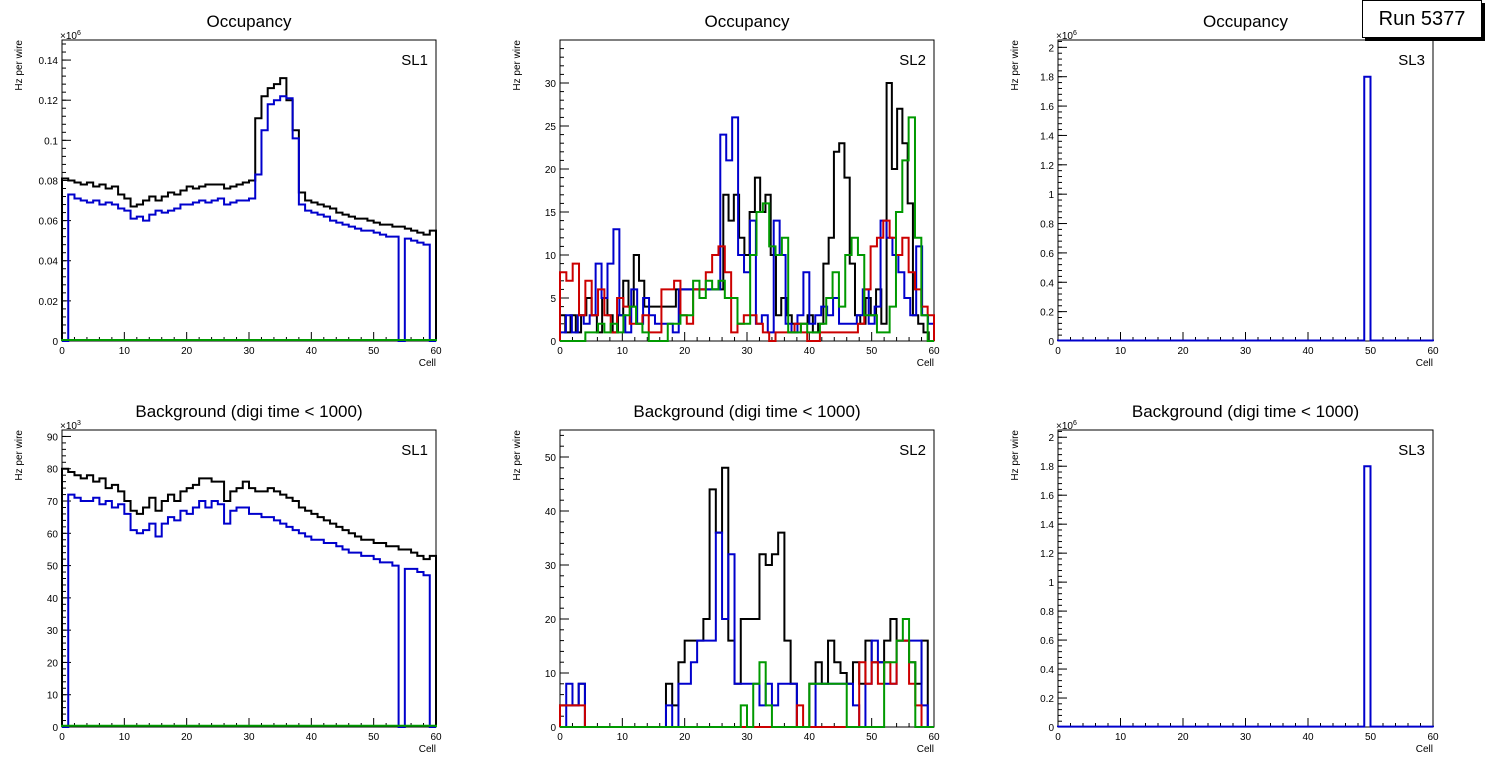  Describe the element at coordinates (551, 84) in the screenshot. I see `y-tick-label: 30` at that location.